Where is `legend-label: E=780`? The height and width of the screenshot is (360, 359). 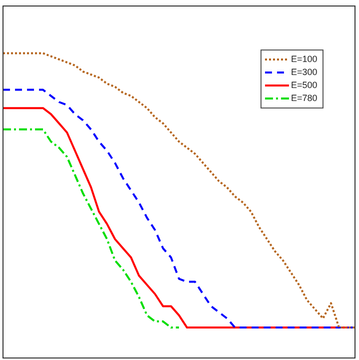 legend-label: E=780 is located at coordinates (304, 97).